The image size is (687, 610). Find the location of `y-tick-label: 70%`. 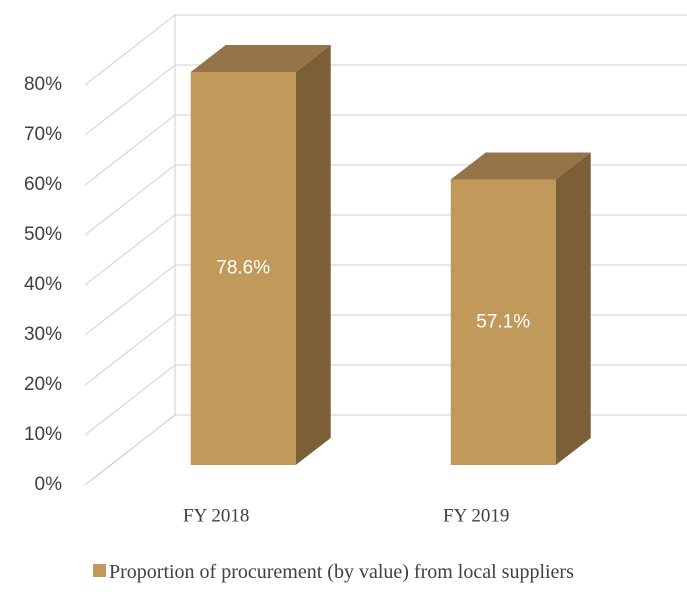

y-tick-label: 70% is located at coordinates (43, 134).